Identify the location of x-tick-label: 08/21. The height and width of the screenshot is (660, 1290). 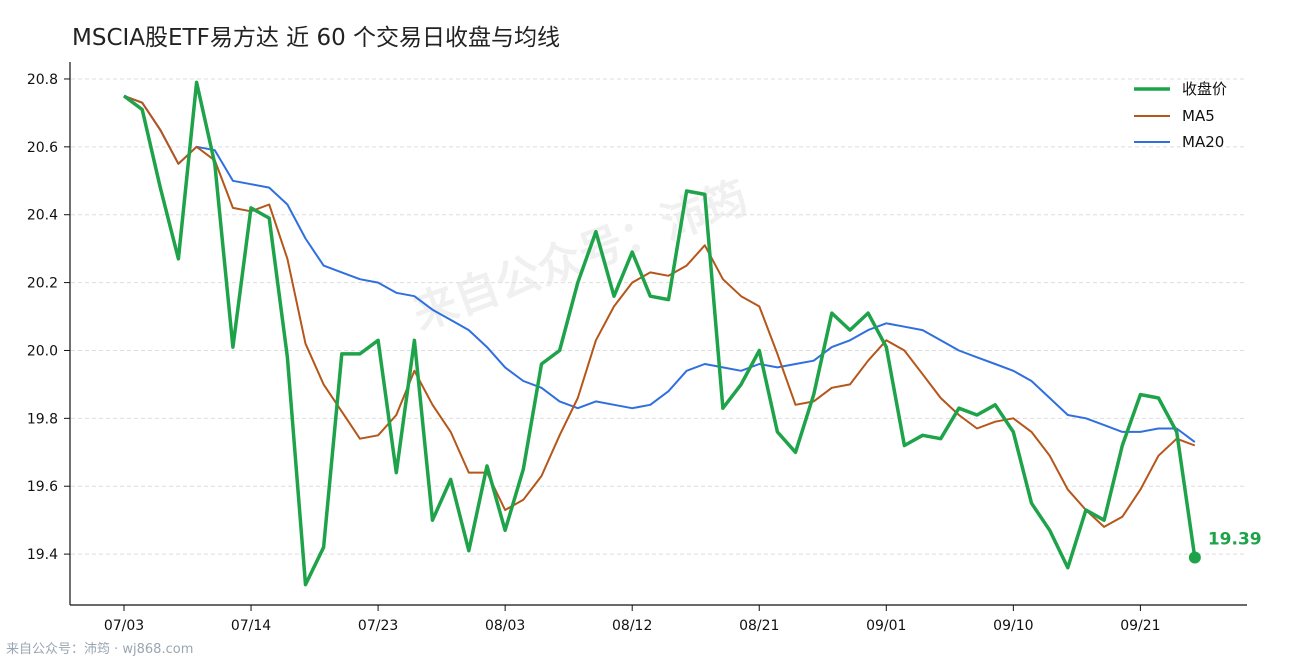
(759, 626).